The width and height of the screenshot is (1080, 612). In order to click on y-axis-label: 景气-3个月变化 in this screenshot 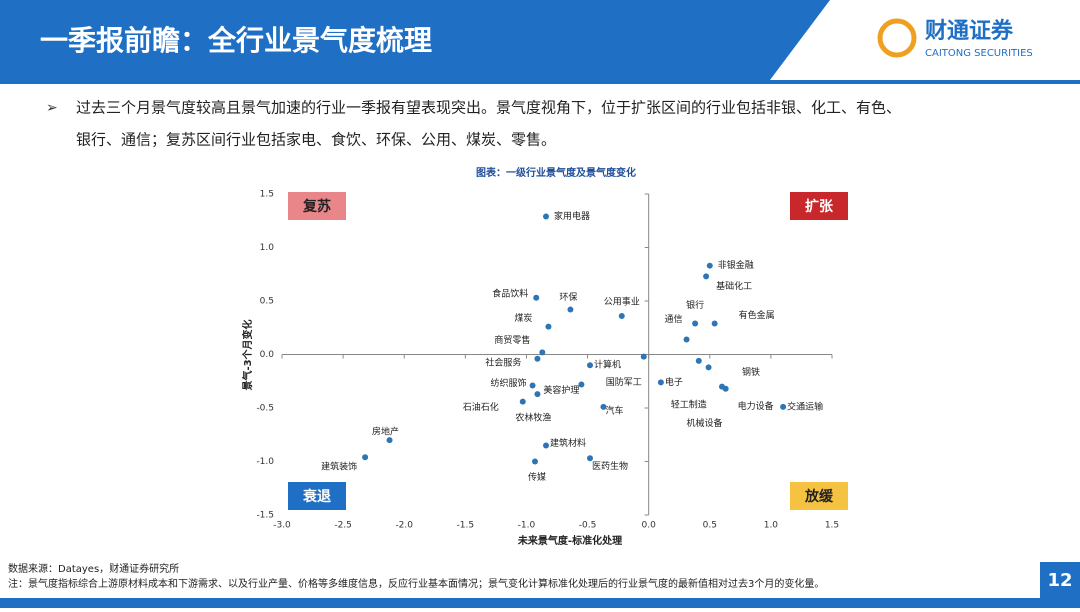, I will do `click(247, 354)`.